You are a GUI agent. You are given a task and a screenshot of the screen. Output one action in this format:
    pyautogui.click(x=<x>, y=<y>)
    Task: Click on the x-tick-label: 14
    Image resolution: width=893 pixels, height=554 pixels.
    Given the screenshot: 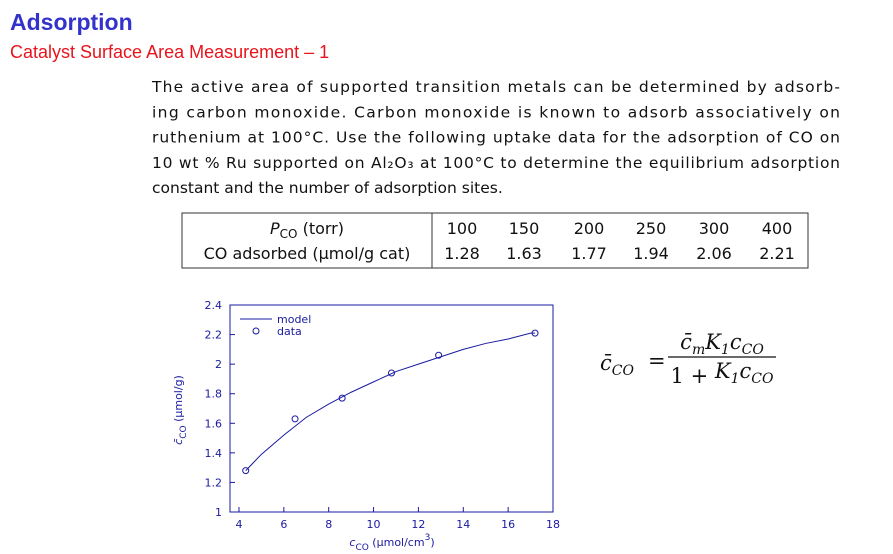 What is the action you would take?
    pyautogui.click(x=463, y=524)
    